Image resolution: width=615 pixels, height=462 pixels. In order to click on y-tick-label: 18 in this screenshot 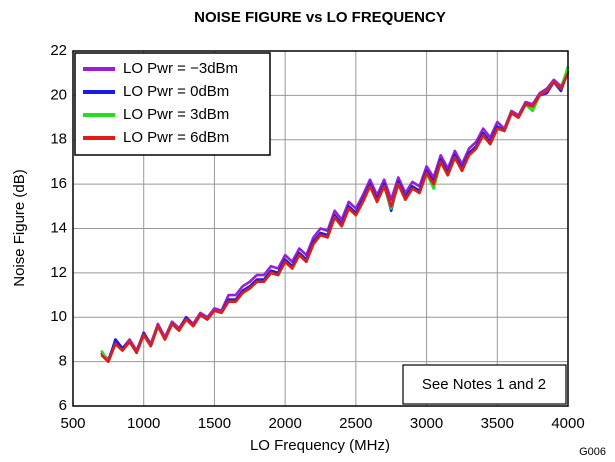, I will do `click(58, 139)`.